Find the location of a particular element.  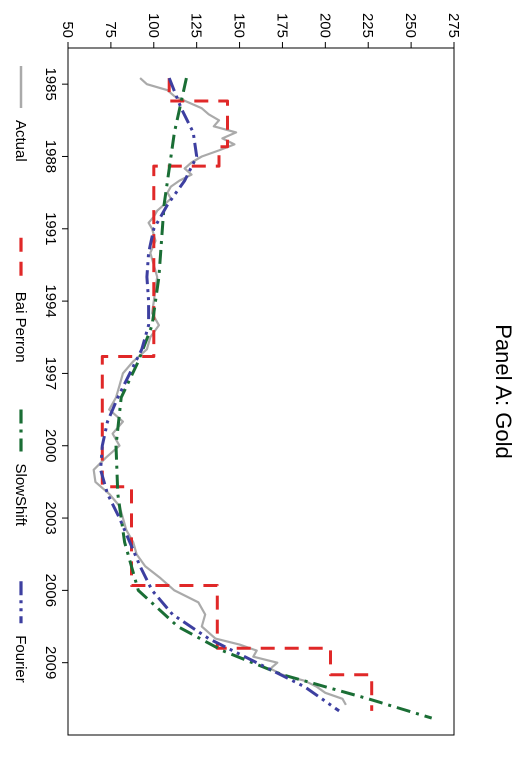

x-tick-label: 2009 is located at coordinates (50, 662).